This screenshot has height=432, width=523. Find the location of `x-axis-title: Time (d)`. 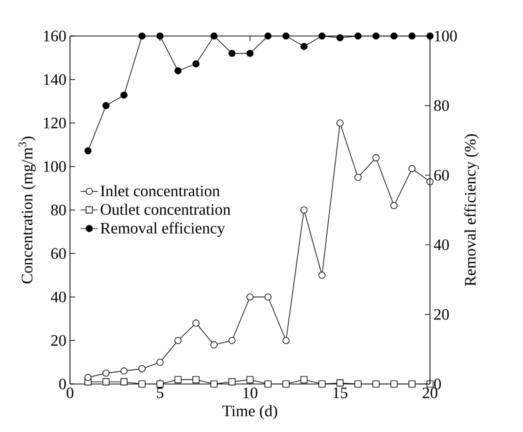

x-axis-title: Time (d) is located at coordinates (250, 412).